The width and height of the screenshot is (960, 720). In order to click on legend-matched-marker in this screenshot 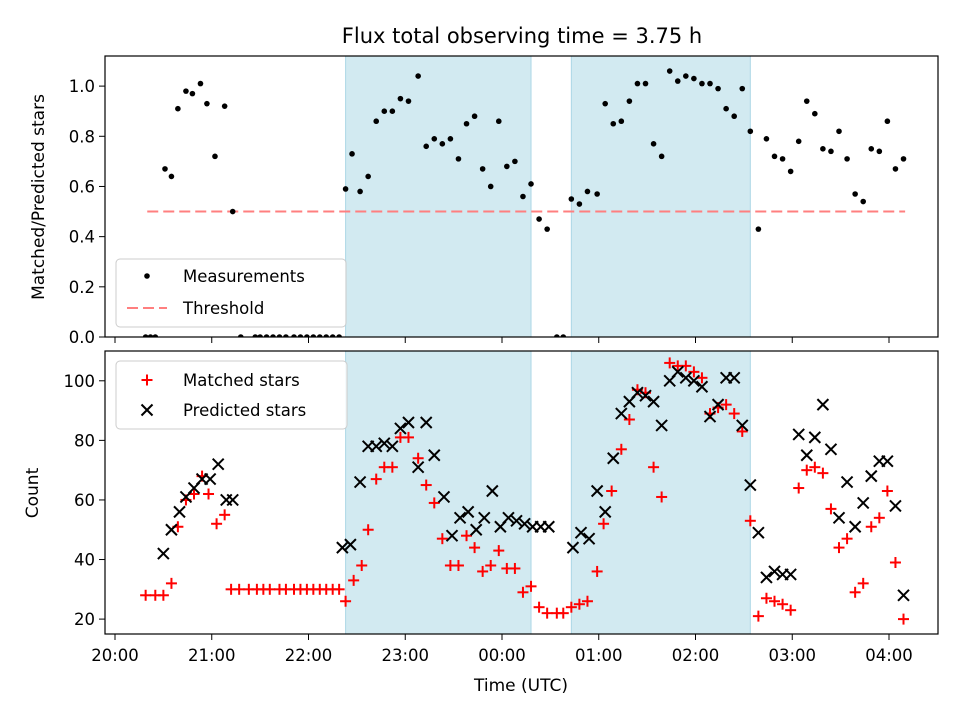, I will do `click(147, 380)`.